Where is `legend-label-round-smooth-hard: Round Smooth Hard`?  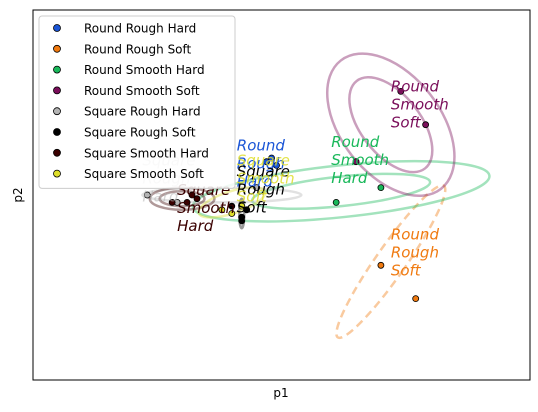 legend-label-round-smooth-hard: Round Smooth Hard is located at coordinates (144, 70).